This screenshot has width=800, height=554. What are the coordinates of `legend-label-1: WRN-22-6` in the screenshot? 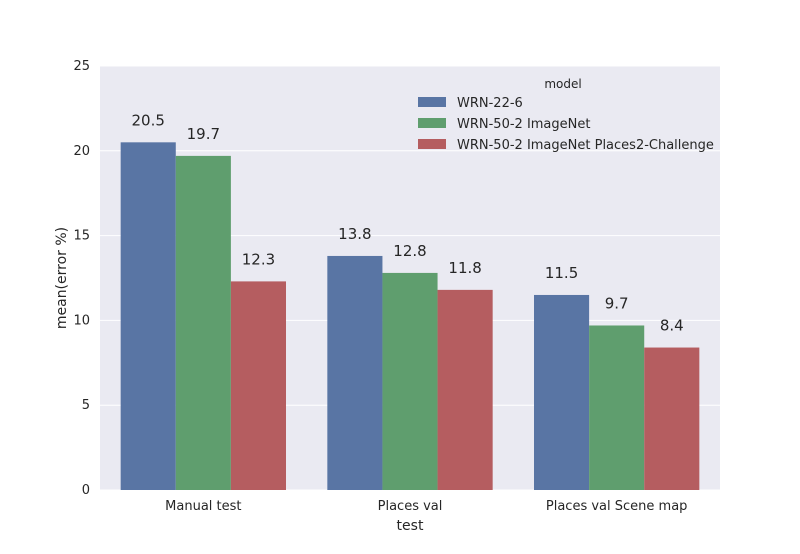 It's located at (490, 103).